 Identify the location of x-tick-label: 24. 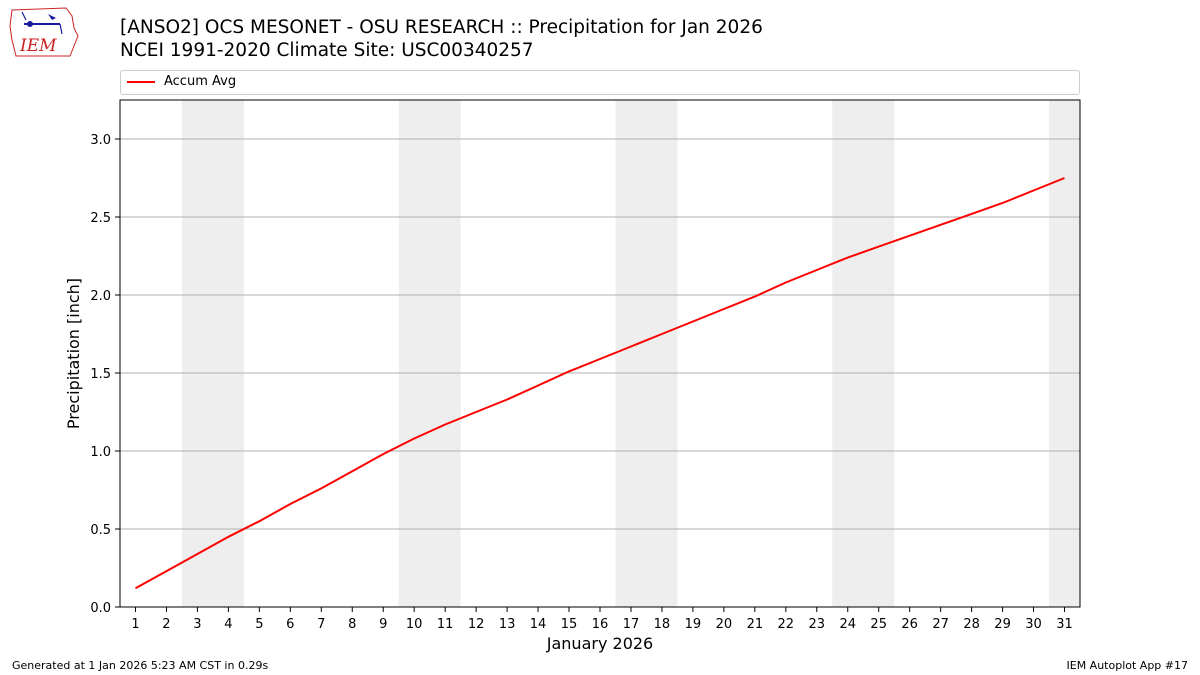
(847, 624).